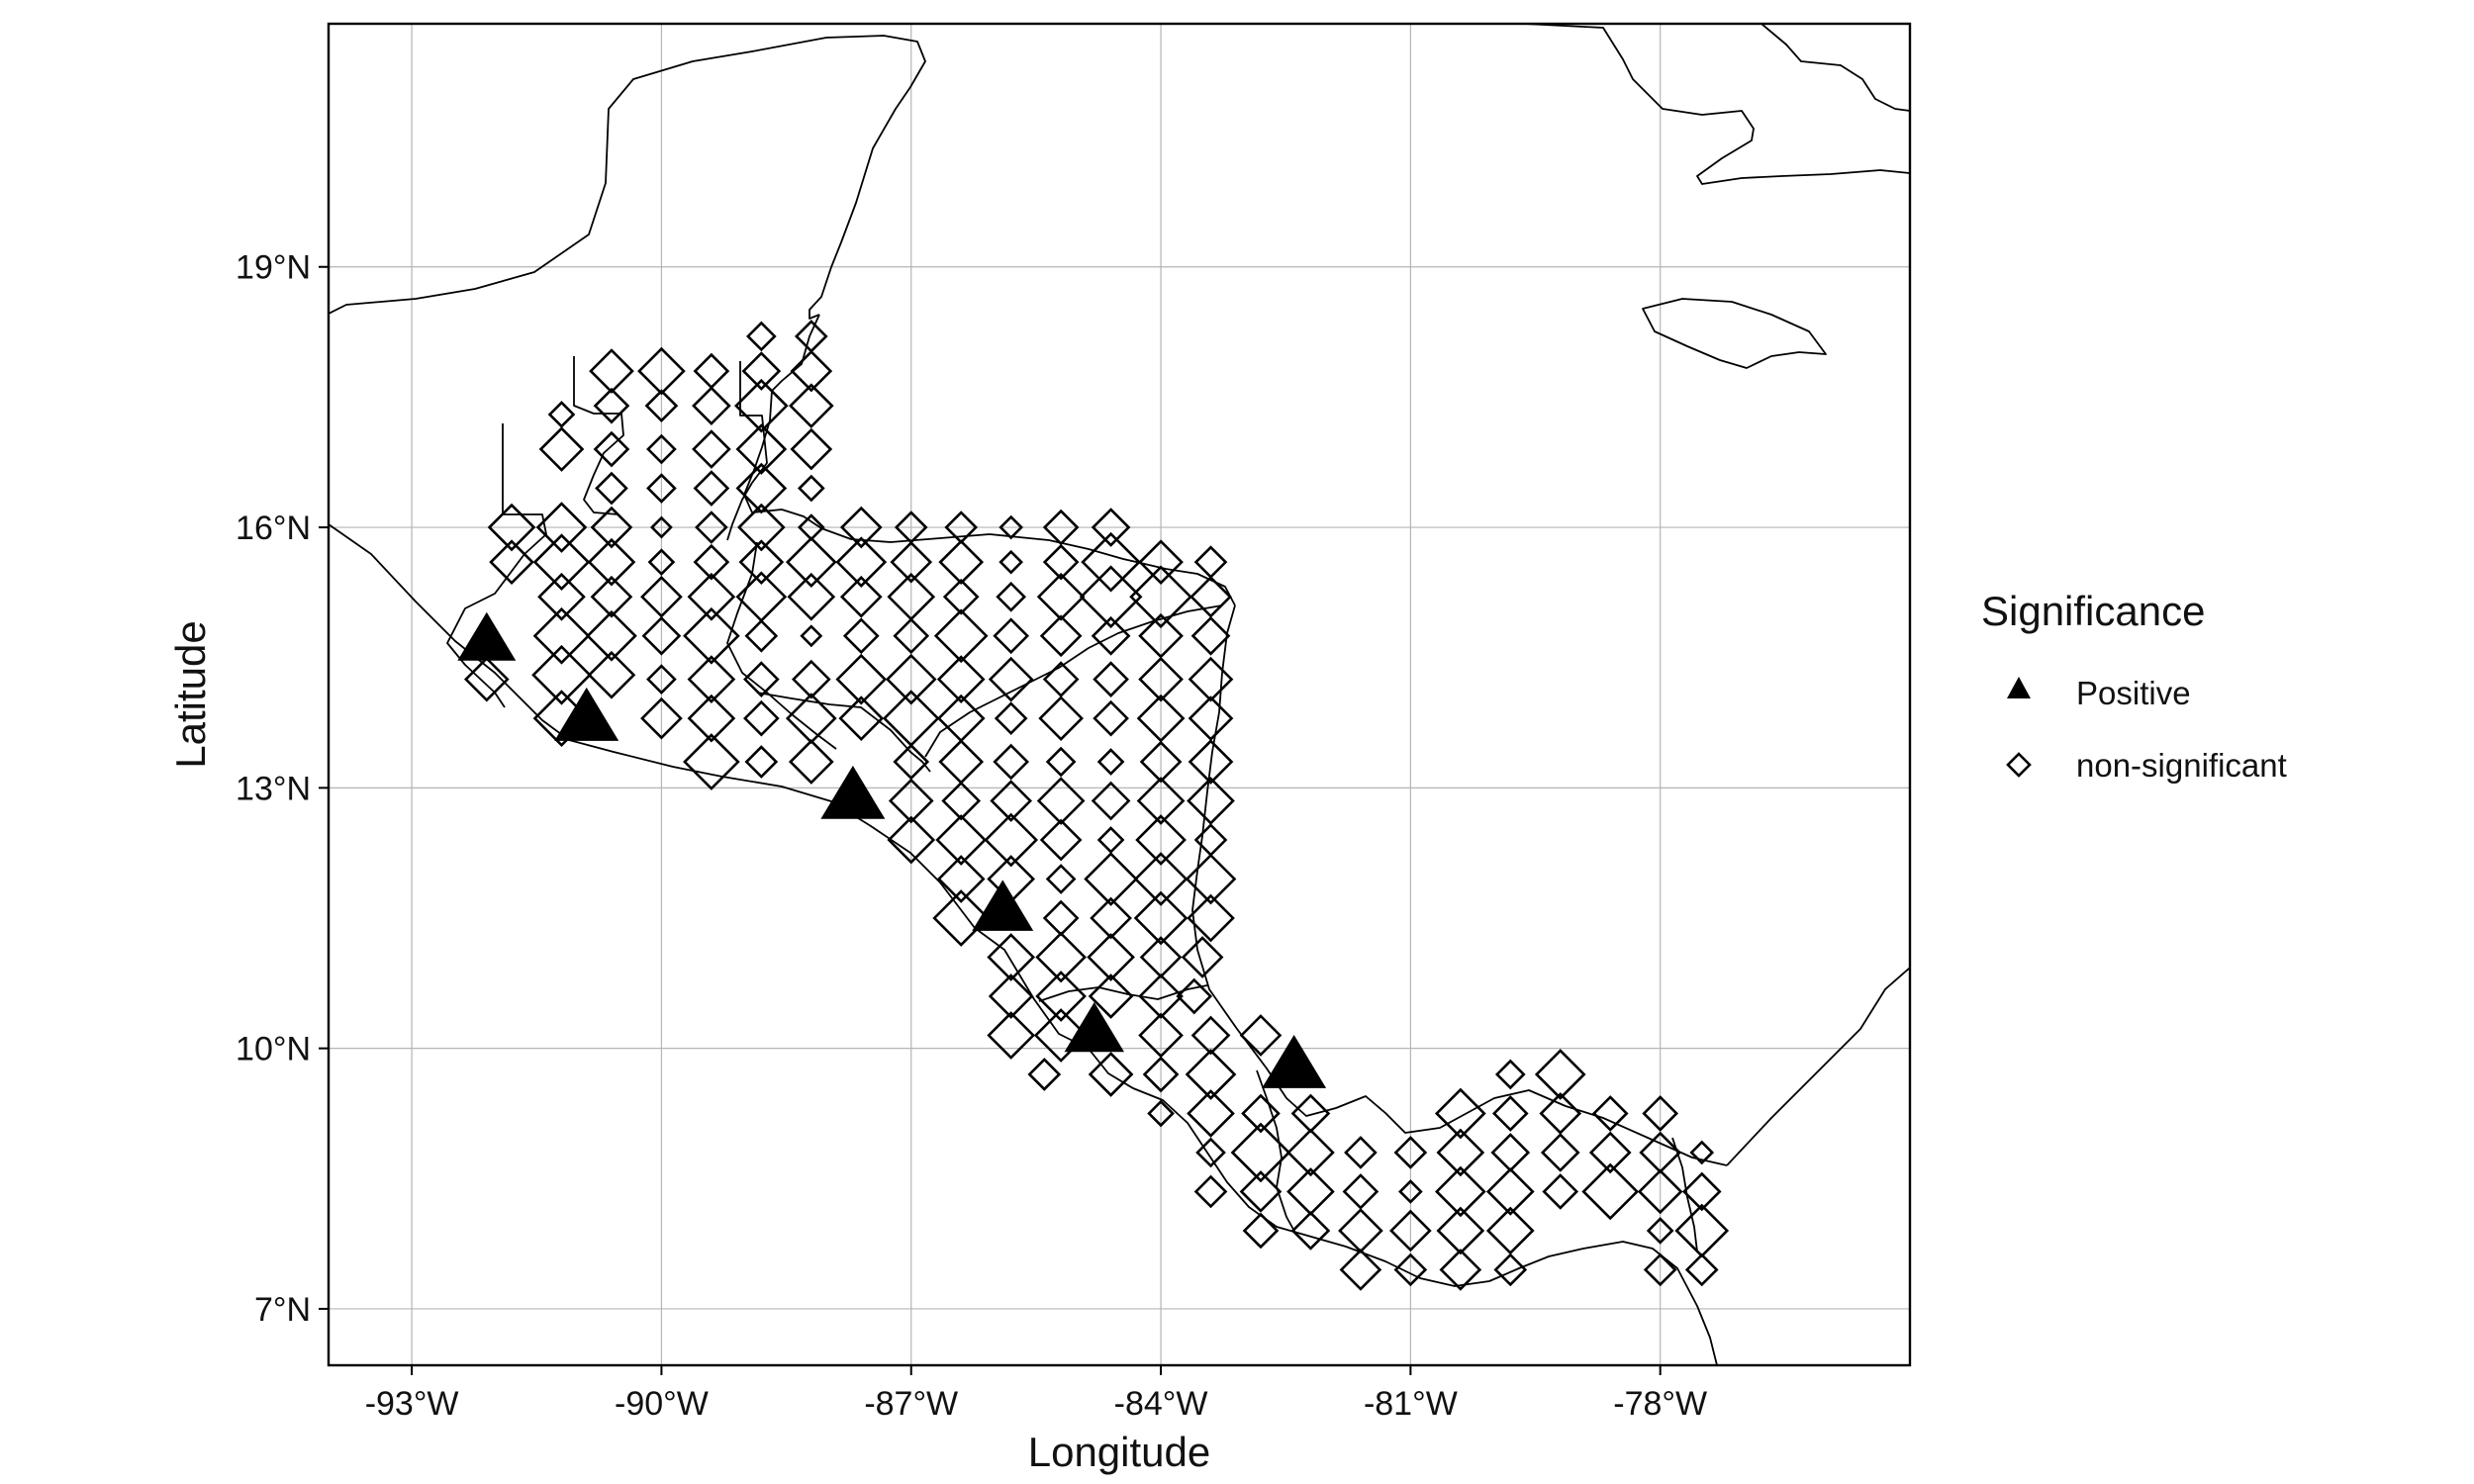  What do you see at coordinates (1036, 1394) in the screenshot?
I see `x-axis: -93°W -90°W -87°W -84°W -81°W -78°W` at bounding box center [1036, 1394].